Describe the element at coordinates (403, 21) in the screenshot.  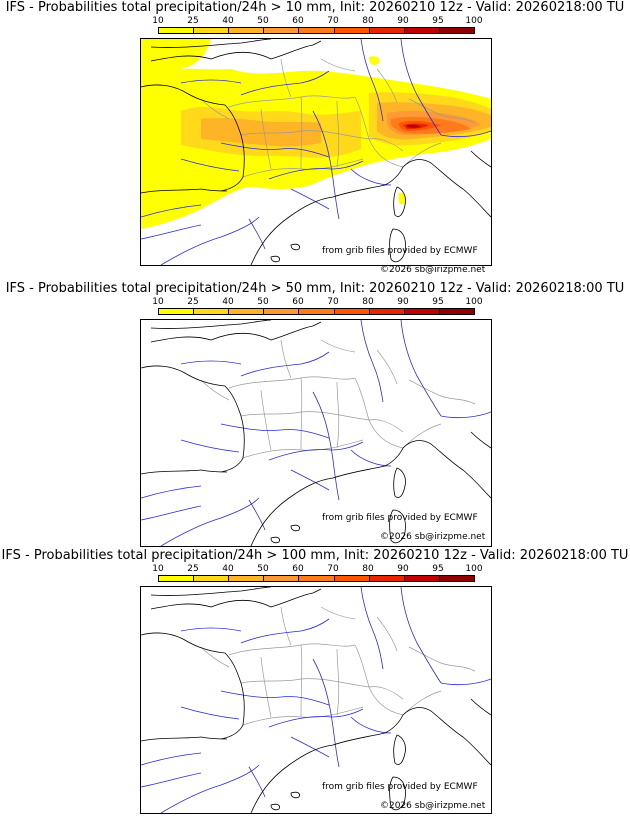
I see `scale-label-90: 90` at that location.